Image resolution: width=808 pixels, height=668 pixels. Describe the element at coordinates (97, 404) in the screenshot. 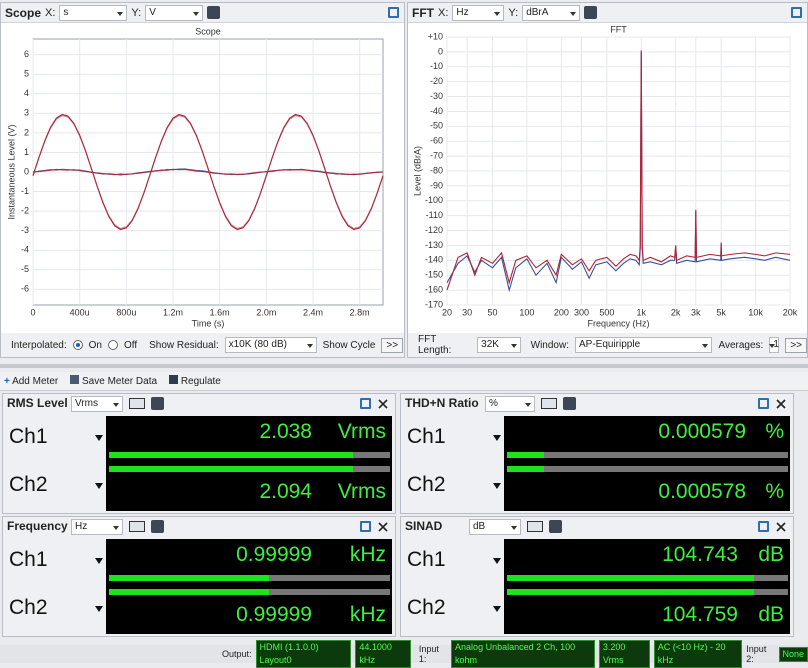

I see `unit-dropdown: Vrms` at that location.